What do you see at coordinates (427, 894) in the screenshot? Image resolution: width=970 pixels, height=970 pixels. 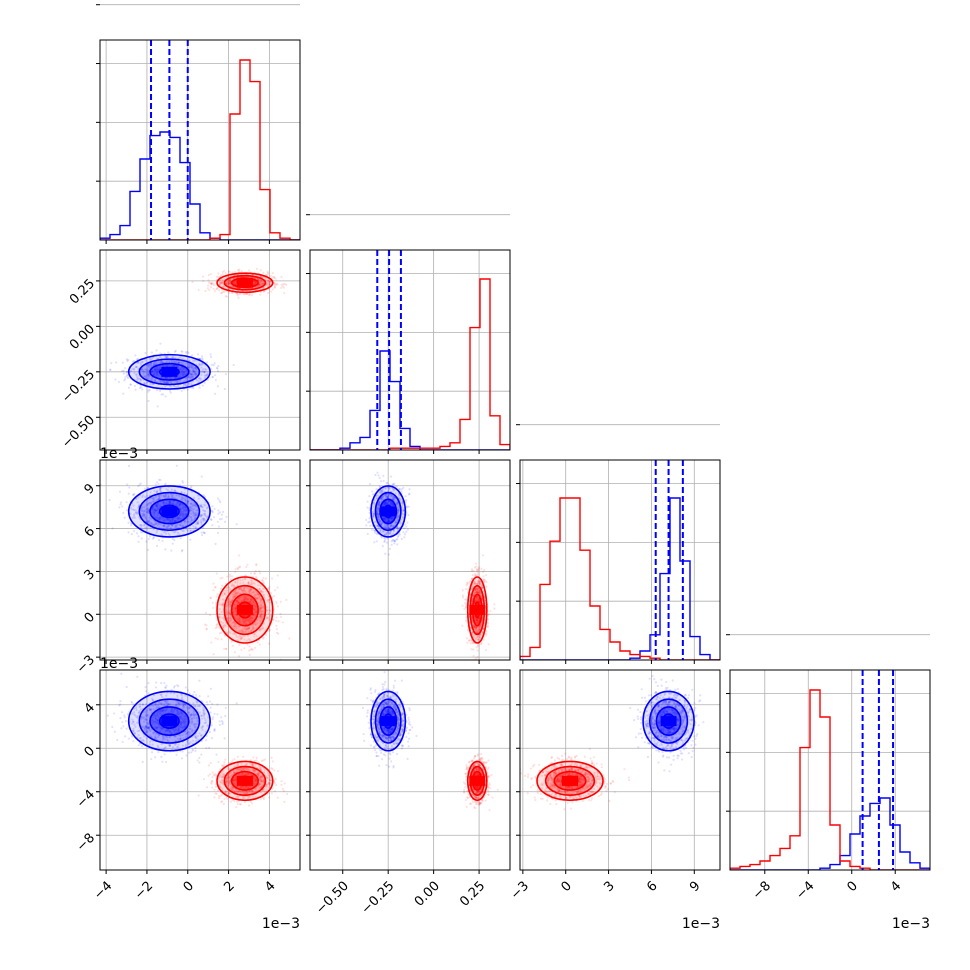 I see `x-tick-label: 0.00` at bounding box center [427, 894].